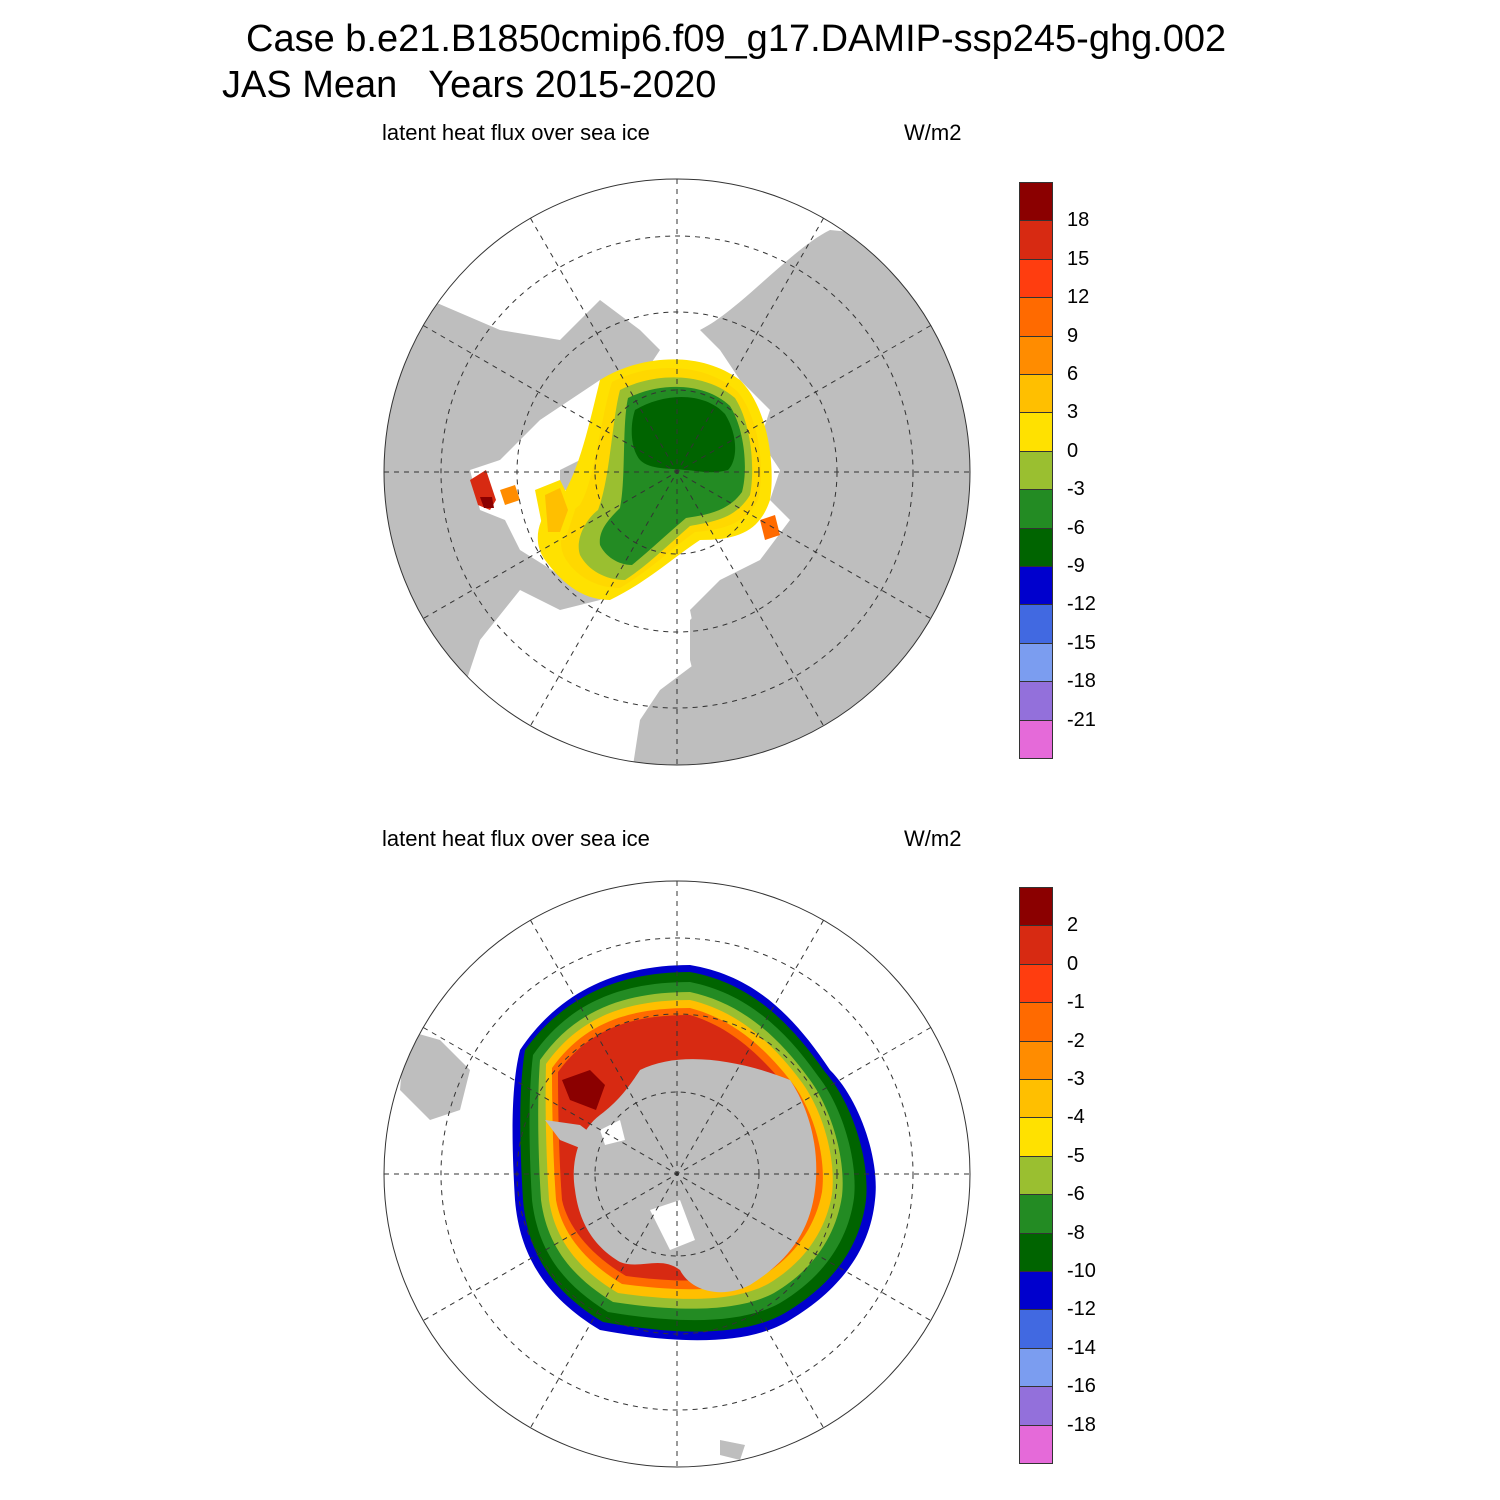  What do you see at coordinates (1081, 1386) in the screenshot?
I see `south-colorbar-label: -16` at bounding box center [1081, 1386].